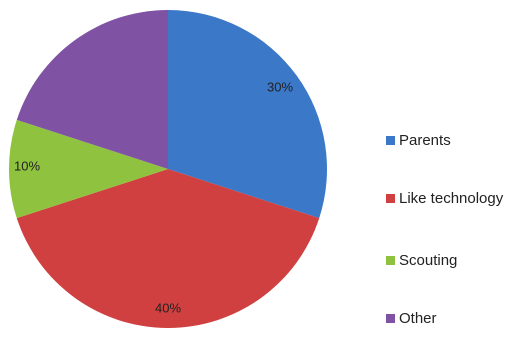 The width and height of the screenshot is (531, 340). I want to click on slice-data-label: 10%, so click(27, 165).